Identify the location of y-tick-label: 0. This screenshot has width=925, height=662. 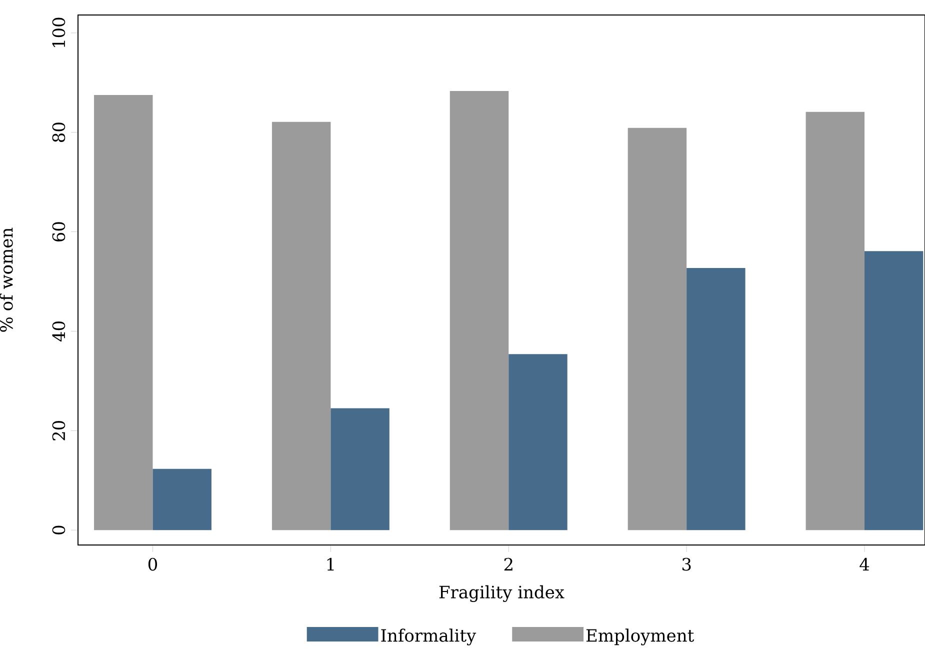
(59, 530).